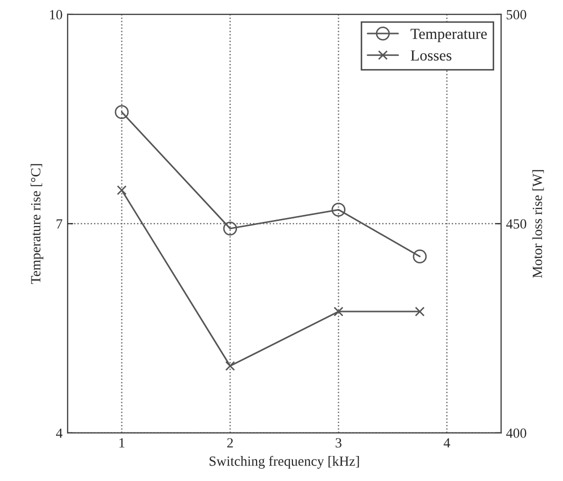  What do you see at coordinates (516, 224) in the screenshot?
I see `y2-tick-label: 450` at bounding box center [516, 224].